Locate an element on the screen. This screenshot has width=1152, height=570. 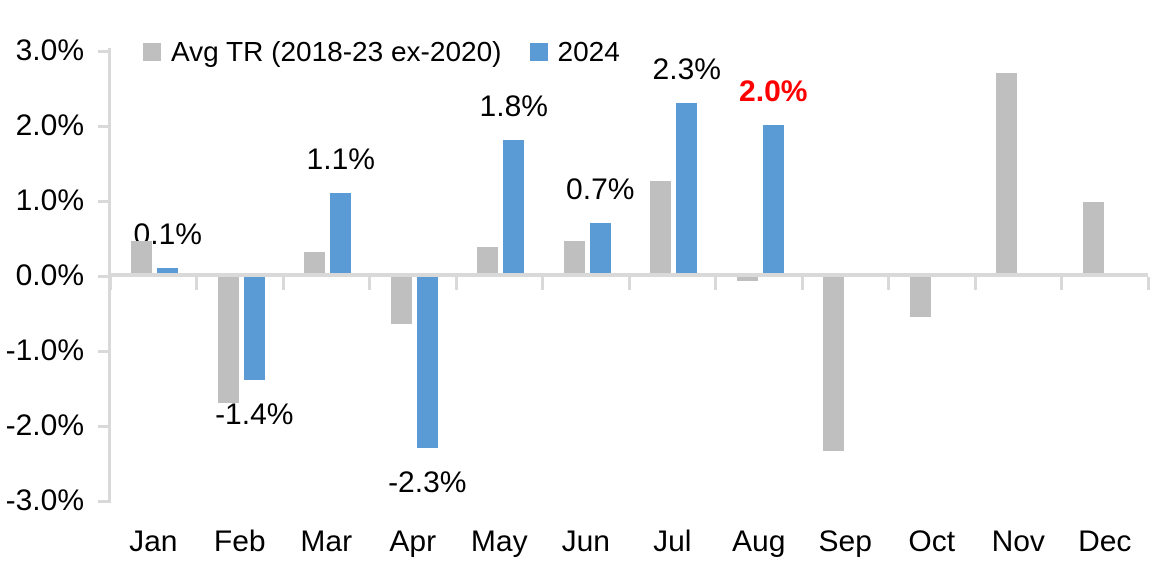
x-tick-label-dec: Dec is located at coordinates (1105, 541).